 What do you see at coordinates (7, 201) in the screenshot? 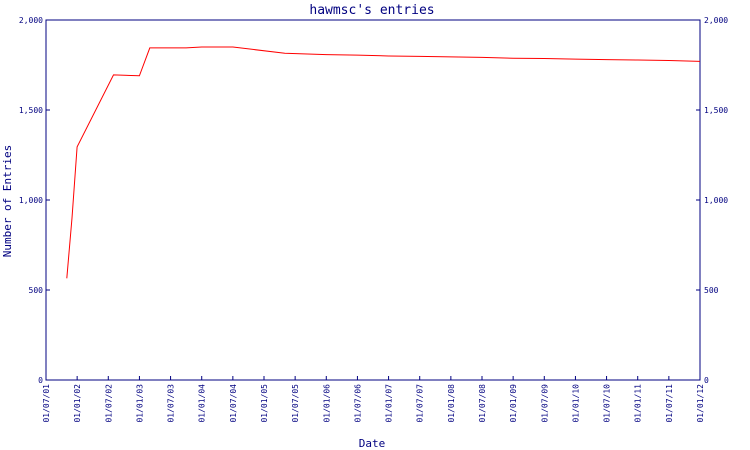
I see `y-axis-label: Number of Entries` at bounding box center [7, 201].